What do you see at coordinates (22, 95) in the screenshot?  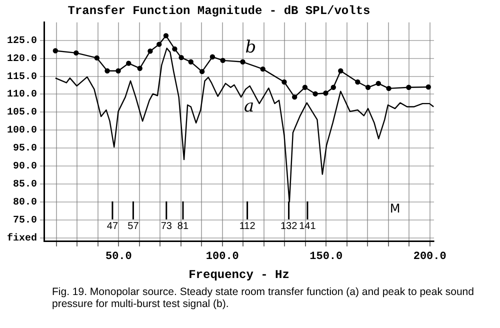 I see `y-tick-label: 110.0` at bounding box center [22, 95].